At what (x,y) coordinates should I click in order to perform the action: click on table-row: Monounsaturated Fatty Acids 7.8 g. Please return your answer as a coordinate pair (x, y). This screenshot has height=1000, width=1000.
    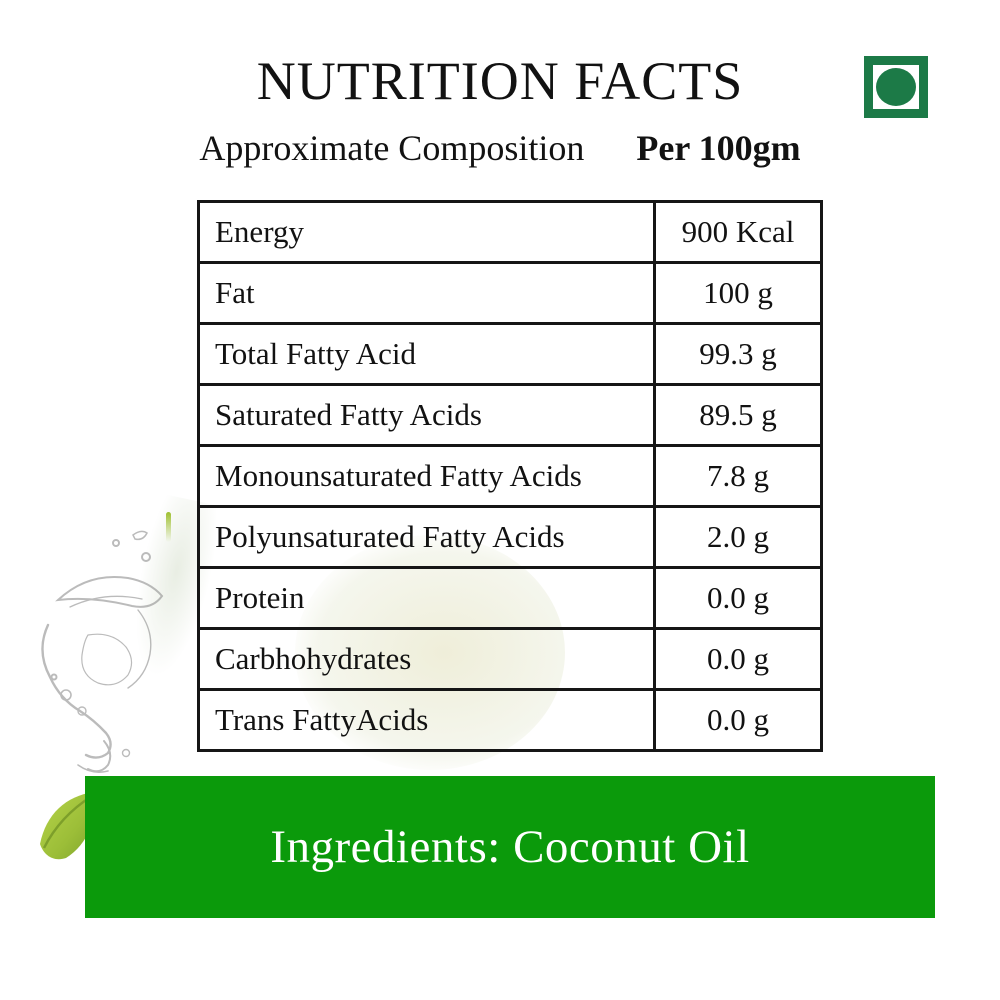
    Looking at the image, I should click on (510, 474).